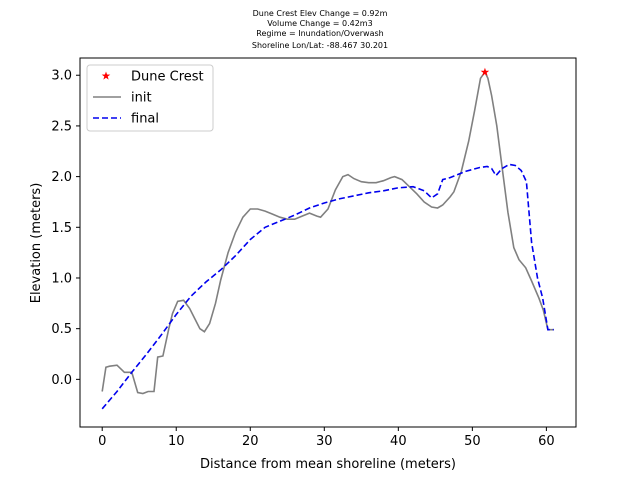 This screenshot has width=640, height=480. What do you see at coordinates (485, 71) in the screenshot?
I see `dune-crest-marker` at bounding box center [485, 71].